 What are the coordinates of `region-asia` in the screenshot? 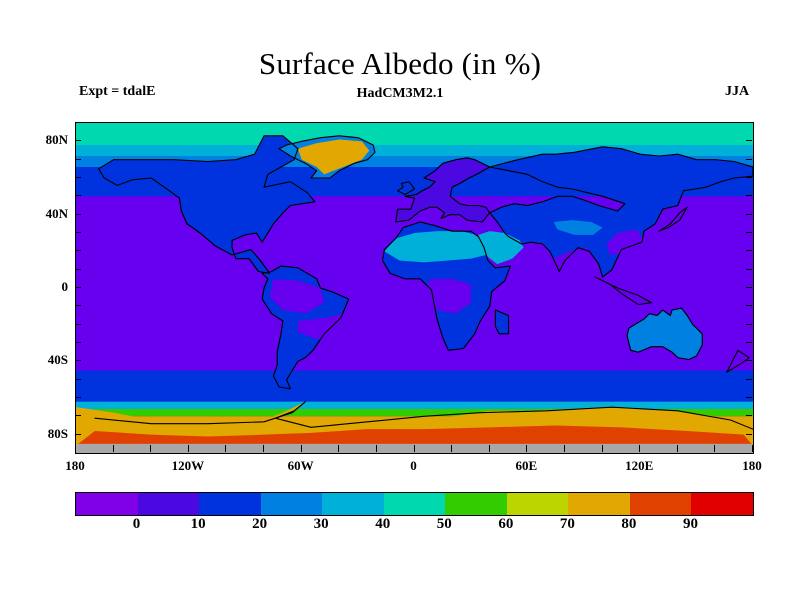 It's located at (621, 211).